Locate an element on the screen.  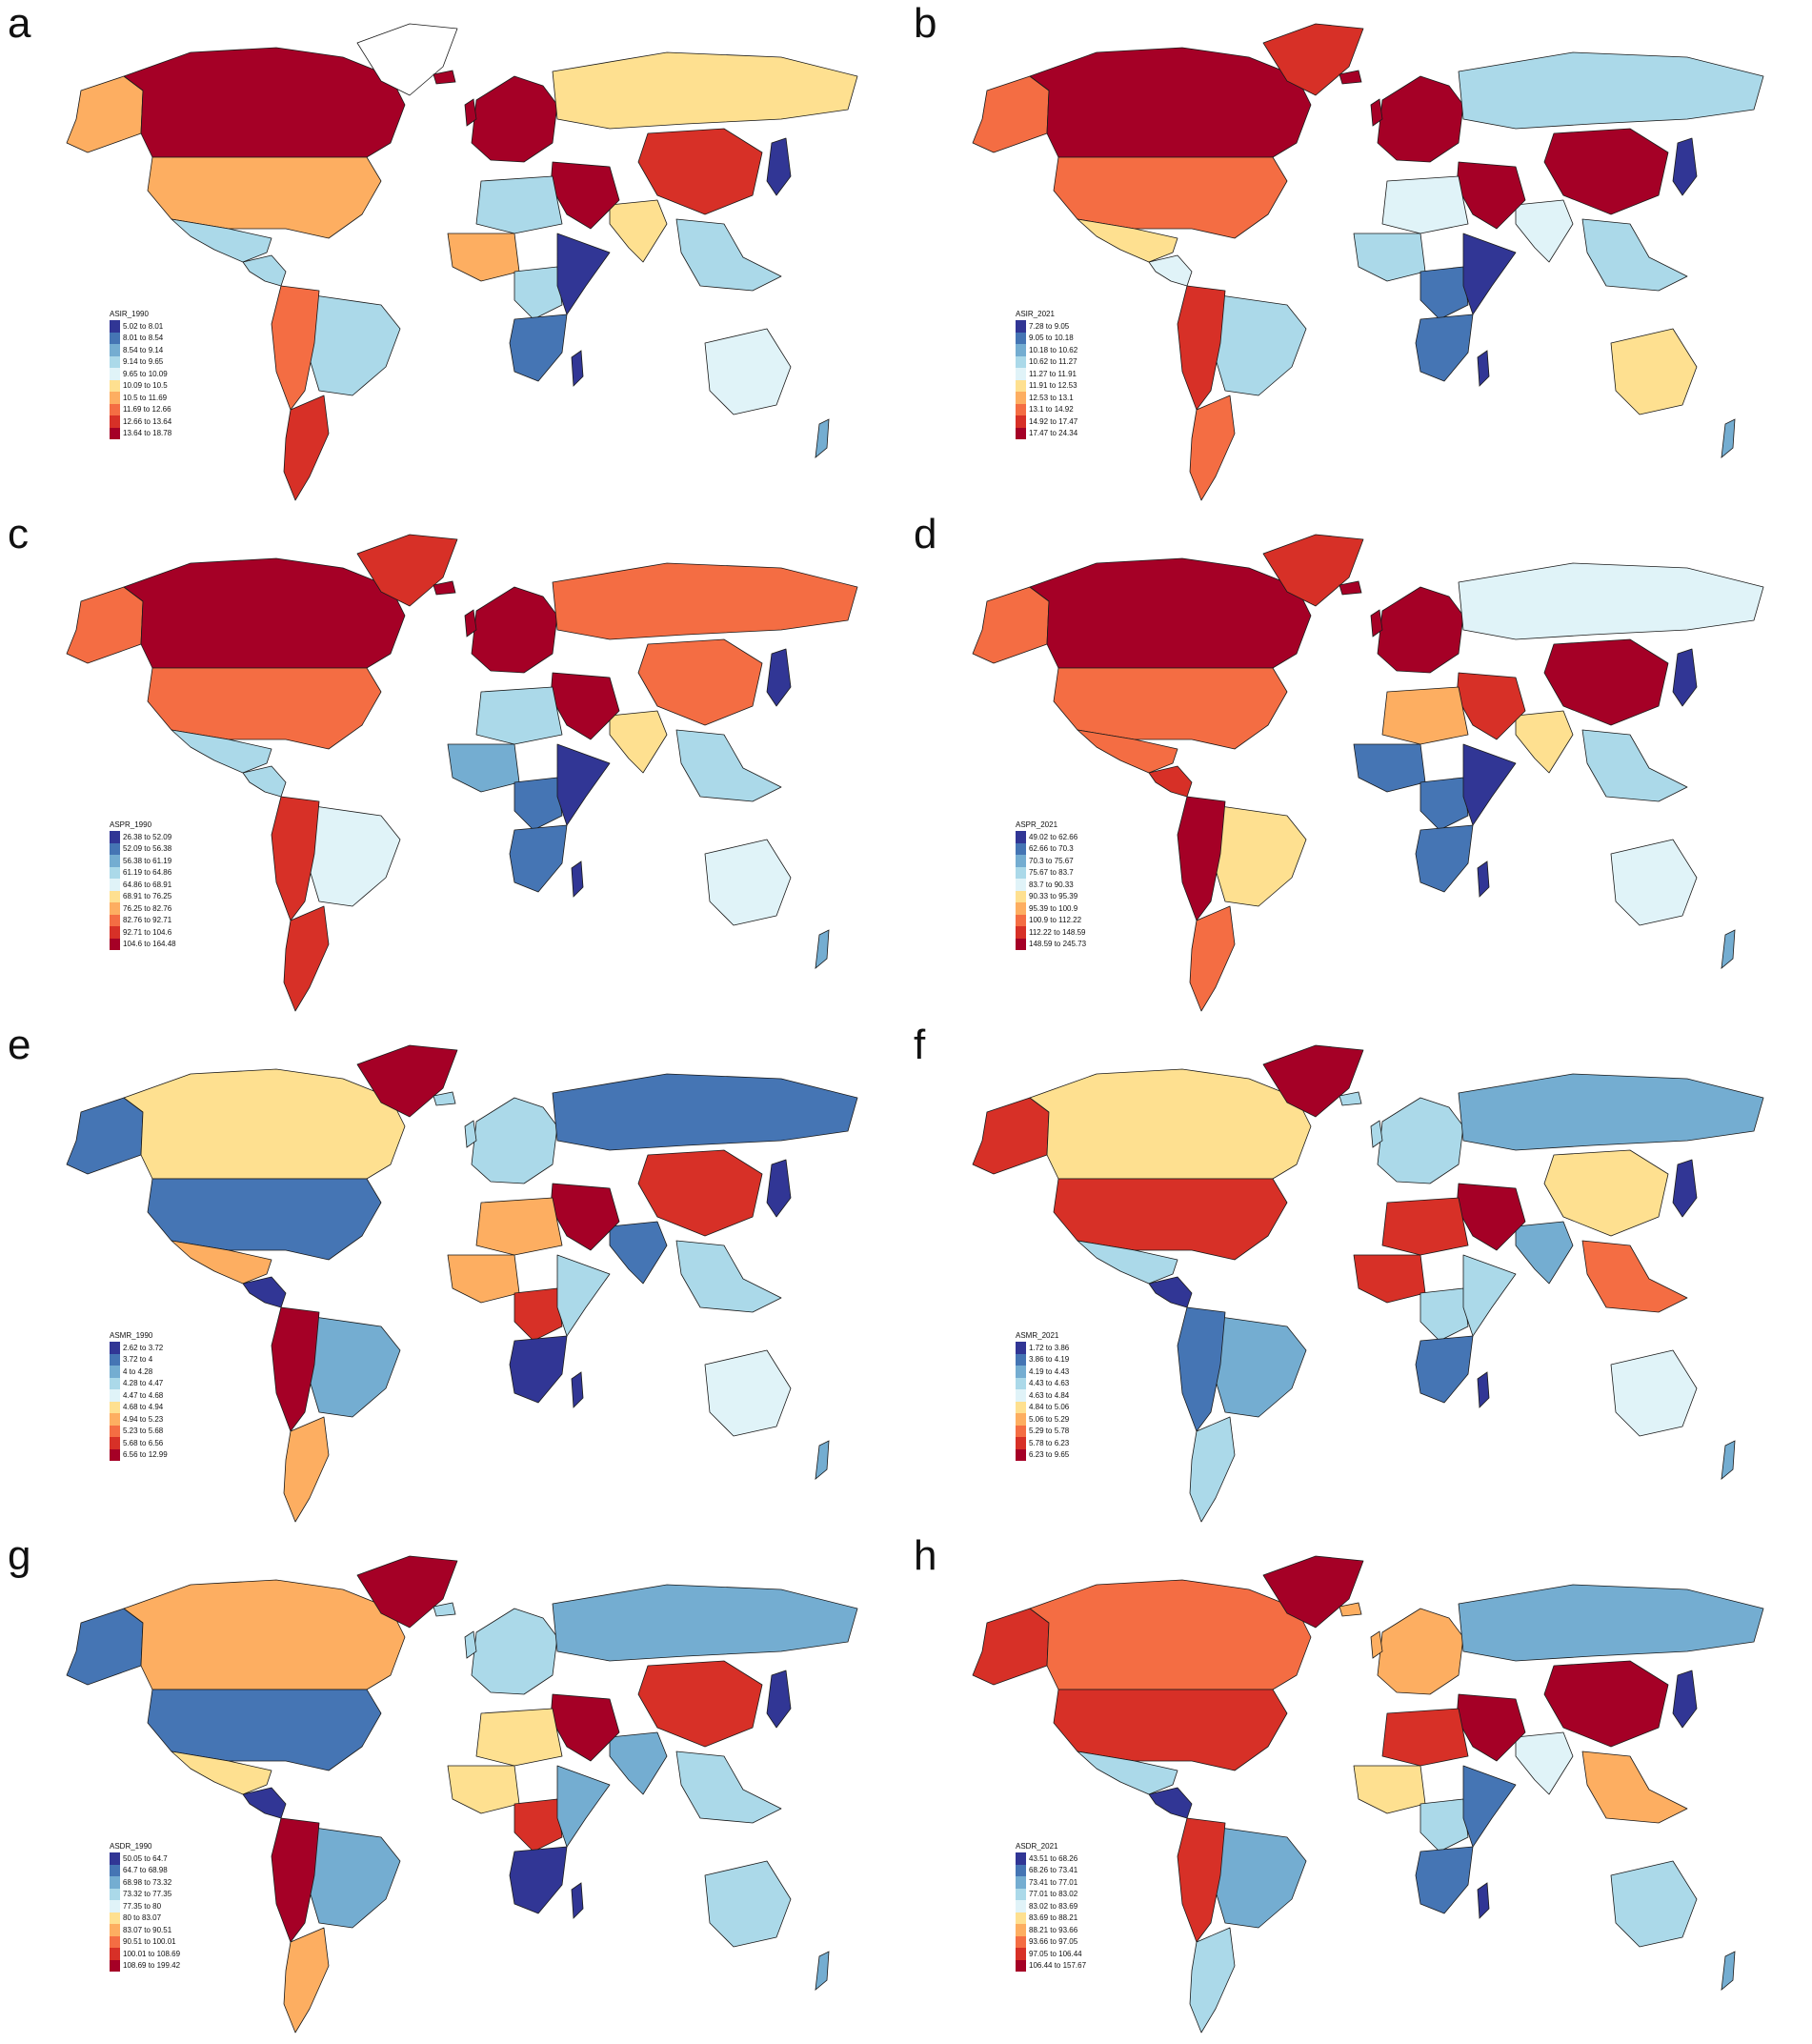
panel-letter: b is located at coordinates (925, 23).